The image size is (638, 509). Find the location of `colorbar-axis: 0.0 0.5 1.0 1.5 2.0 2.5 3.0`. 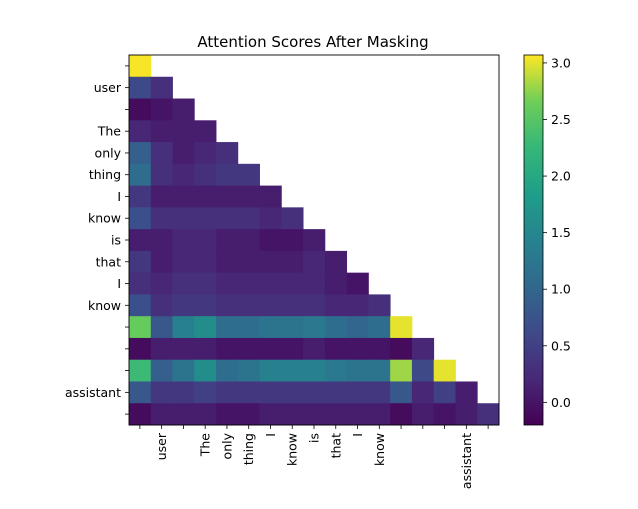

colorbar-axis: 0.0 0.5 1.0 1.5 2.0 2.5 3.0 is located at coordinates (557, 232).